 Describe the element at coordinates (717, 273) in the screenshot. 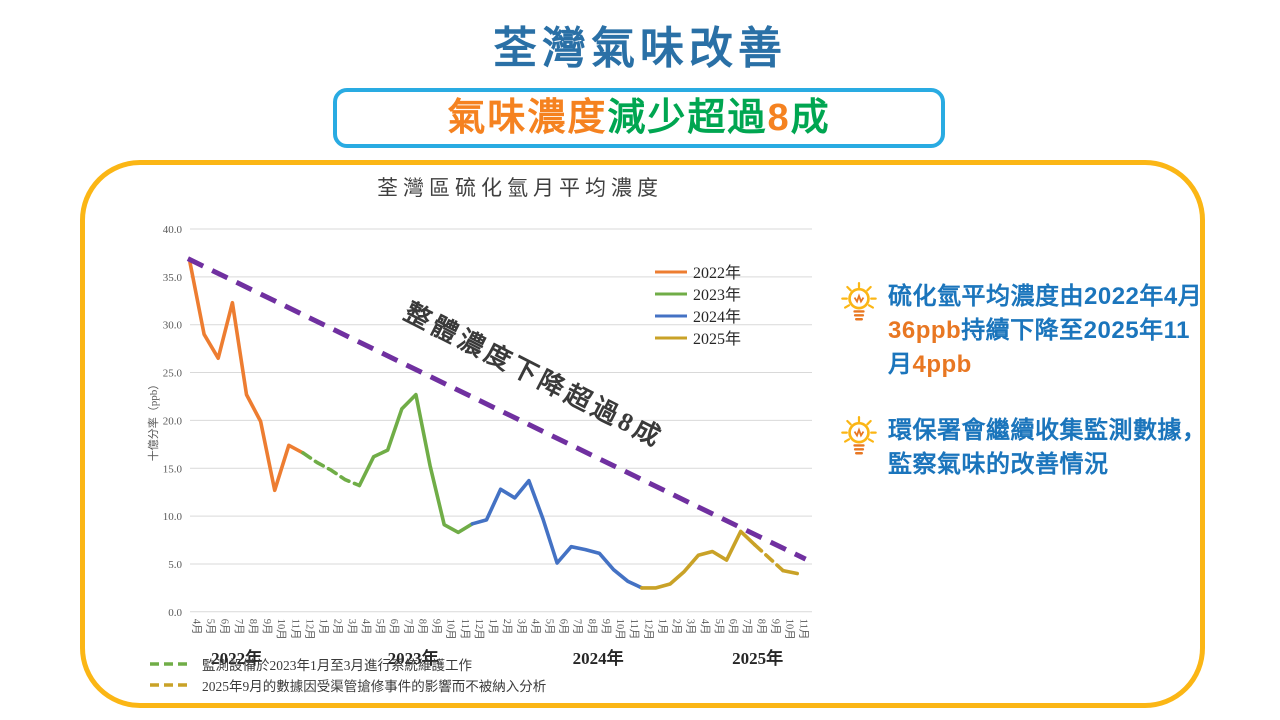

I see `legend-label: 2022年` at that location.